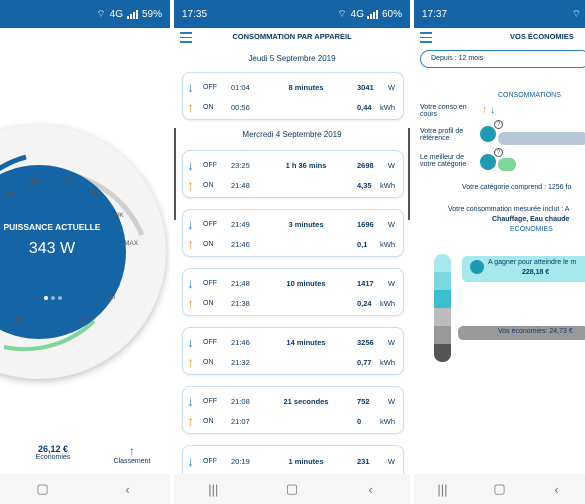 This screenshot has height=504, width=585. I want to click on tick-label: 0, so click(48, 325).